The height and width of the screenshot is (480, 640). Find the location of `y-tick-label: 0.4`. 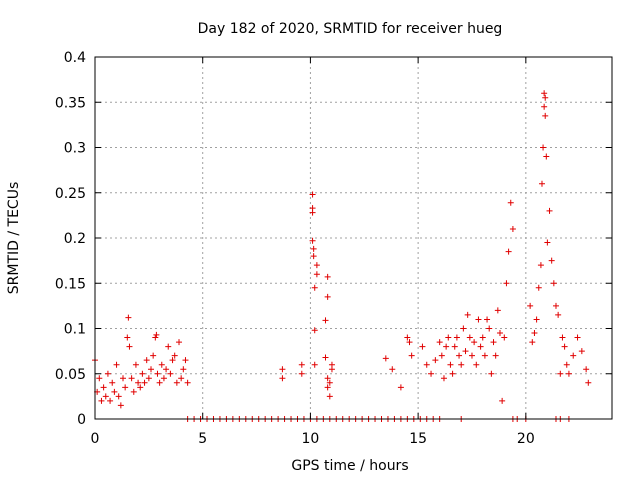

y-tick-label: 0.4 is located at coordinates (75, 58).